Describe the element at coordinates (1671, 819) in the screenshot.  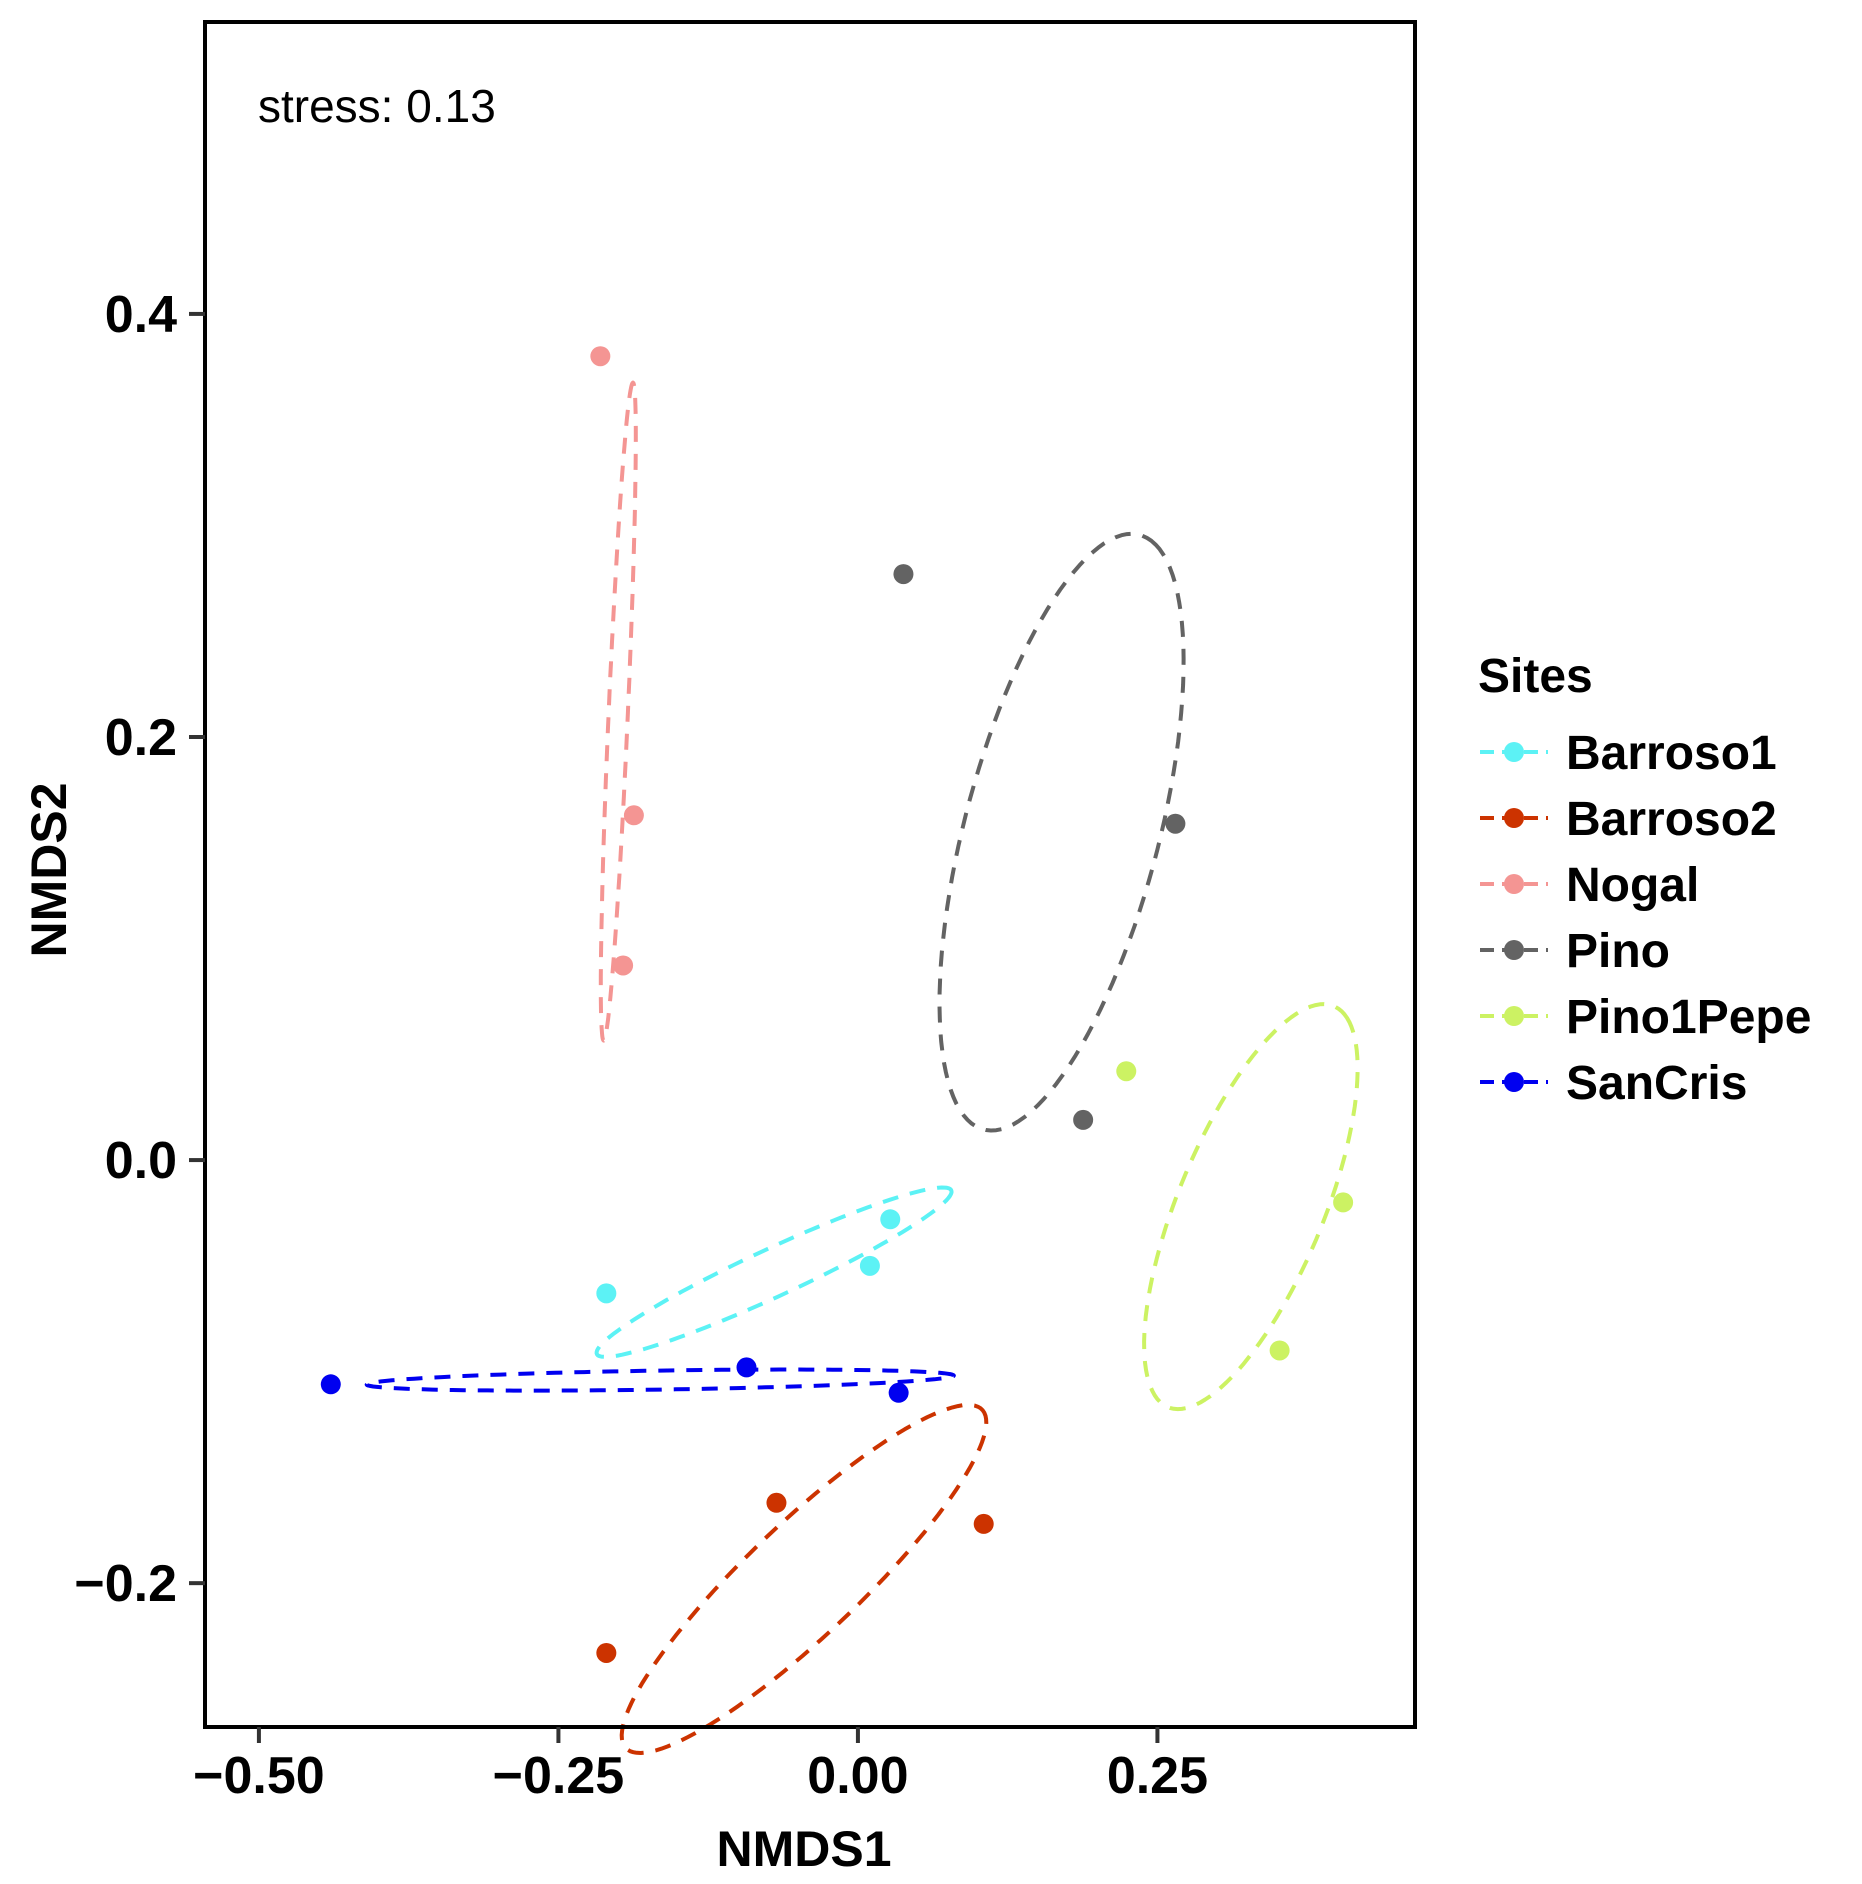
I see `legend-label: Barroso2` at that location.